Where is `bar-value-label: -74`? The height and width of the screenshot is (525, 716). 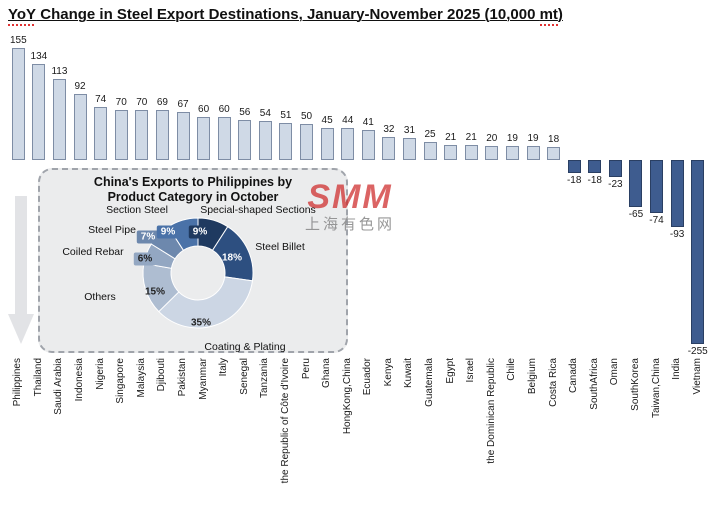
bar-value-label: -74 is located at coordinates (656, 221).